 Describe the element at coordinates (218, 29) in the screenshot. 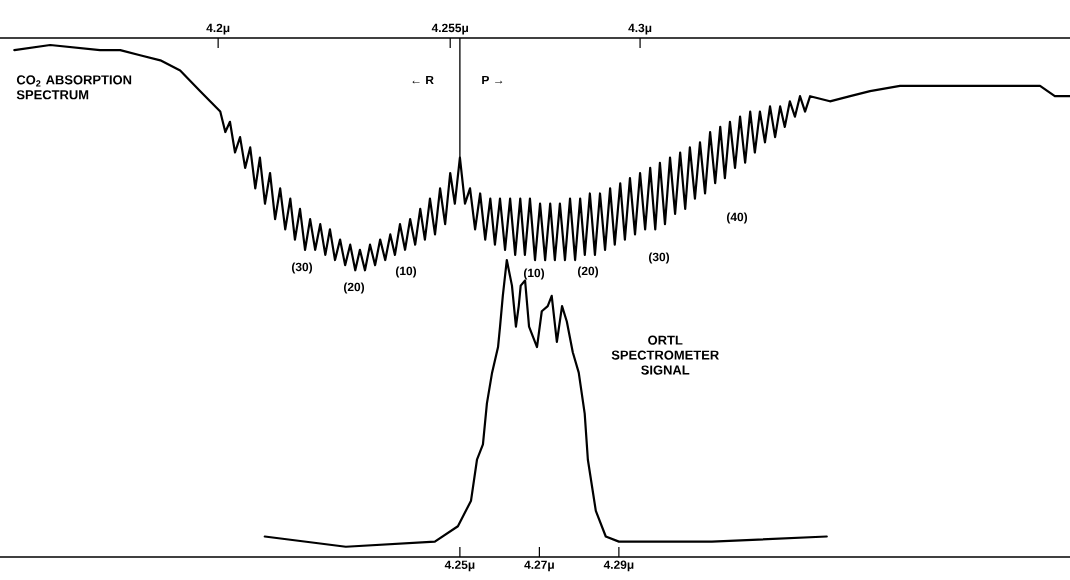

I see `x2-tick-label: 4.2μ` at that location.